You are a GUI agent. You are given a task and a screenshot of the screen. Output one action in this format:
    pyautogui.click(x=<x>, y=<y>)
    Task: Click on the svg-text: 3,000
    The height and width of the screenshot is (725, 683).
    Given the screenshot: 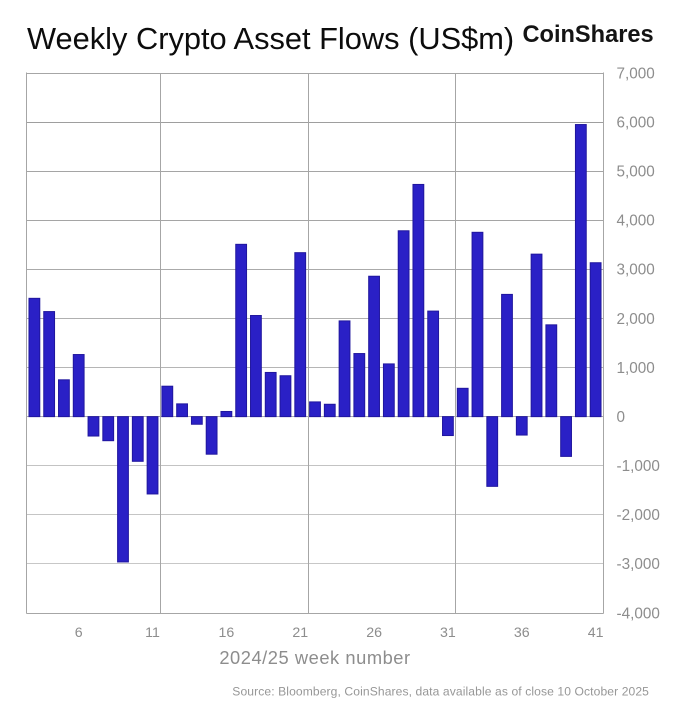 What is the action you would take?
    pyautogui.click(x=636, y=270)
    